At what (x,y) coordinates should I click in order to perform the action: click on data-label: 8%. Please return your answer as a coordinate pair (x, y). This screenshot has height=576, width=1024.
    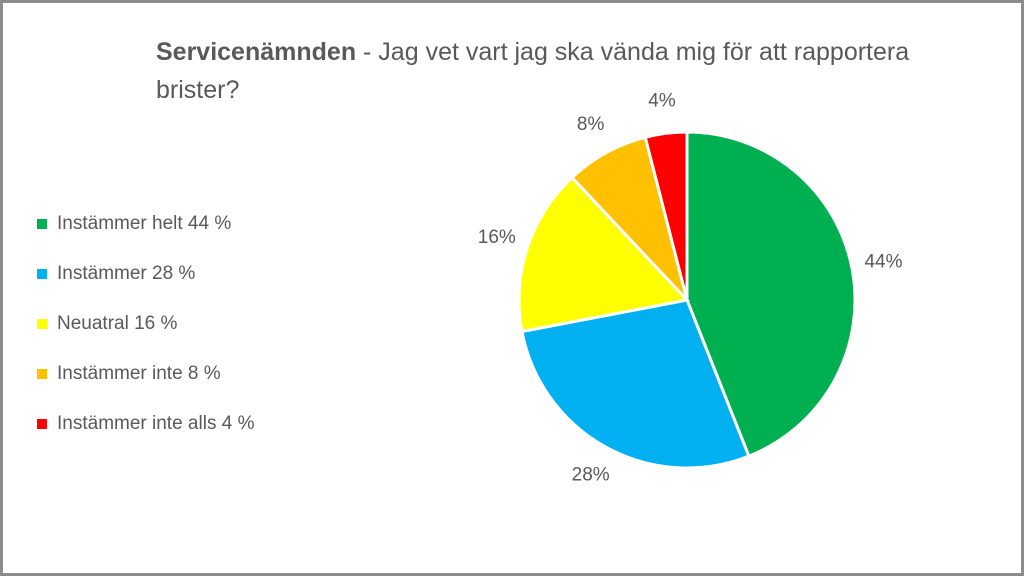
    Looking at the image, I should click on (591, 124).